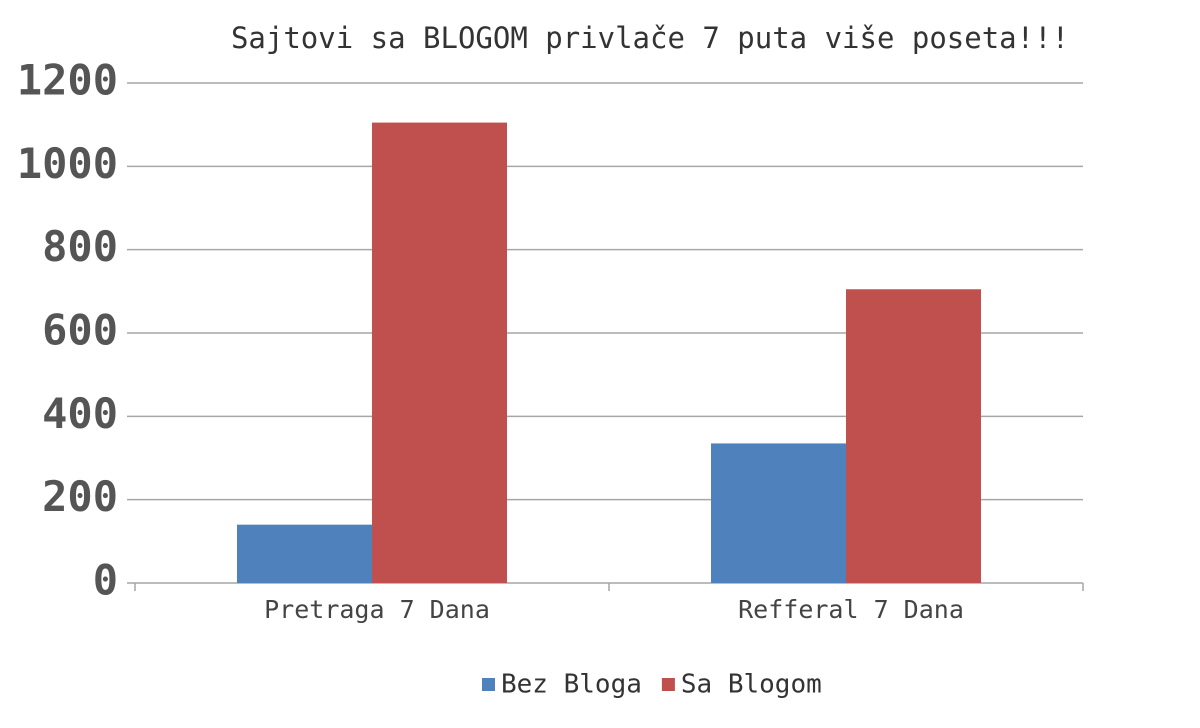  What do you see at coordinates (80, 413) in the screenshot?
I see `y-tick-label: 400` at bounding box center [80, 413].